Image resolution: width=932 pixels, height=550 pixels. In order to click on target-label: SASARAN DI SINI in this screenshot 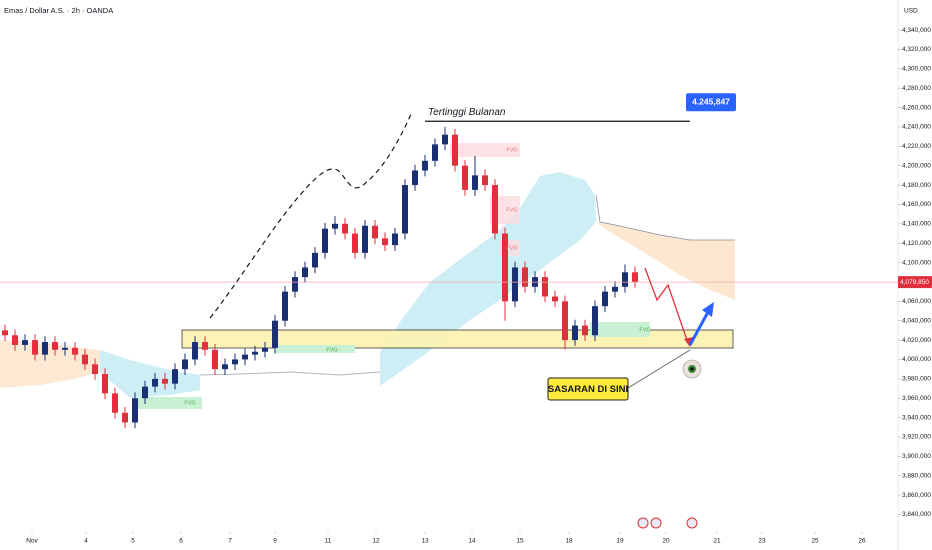, I will do `click(588, 389)`.